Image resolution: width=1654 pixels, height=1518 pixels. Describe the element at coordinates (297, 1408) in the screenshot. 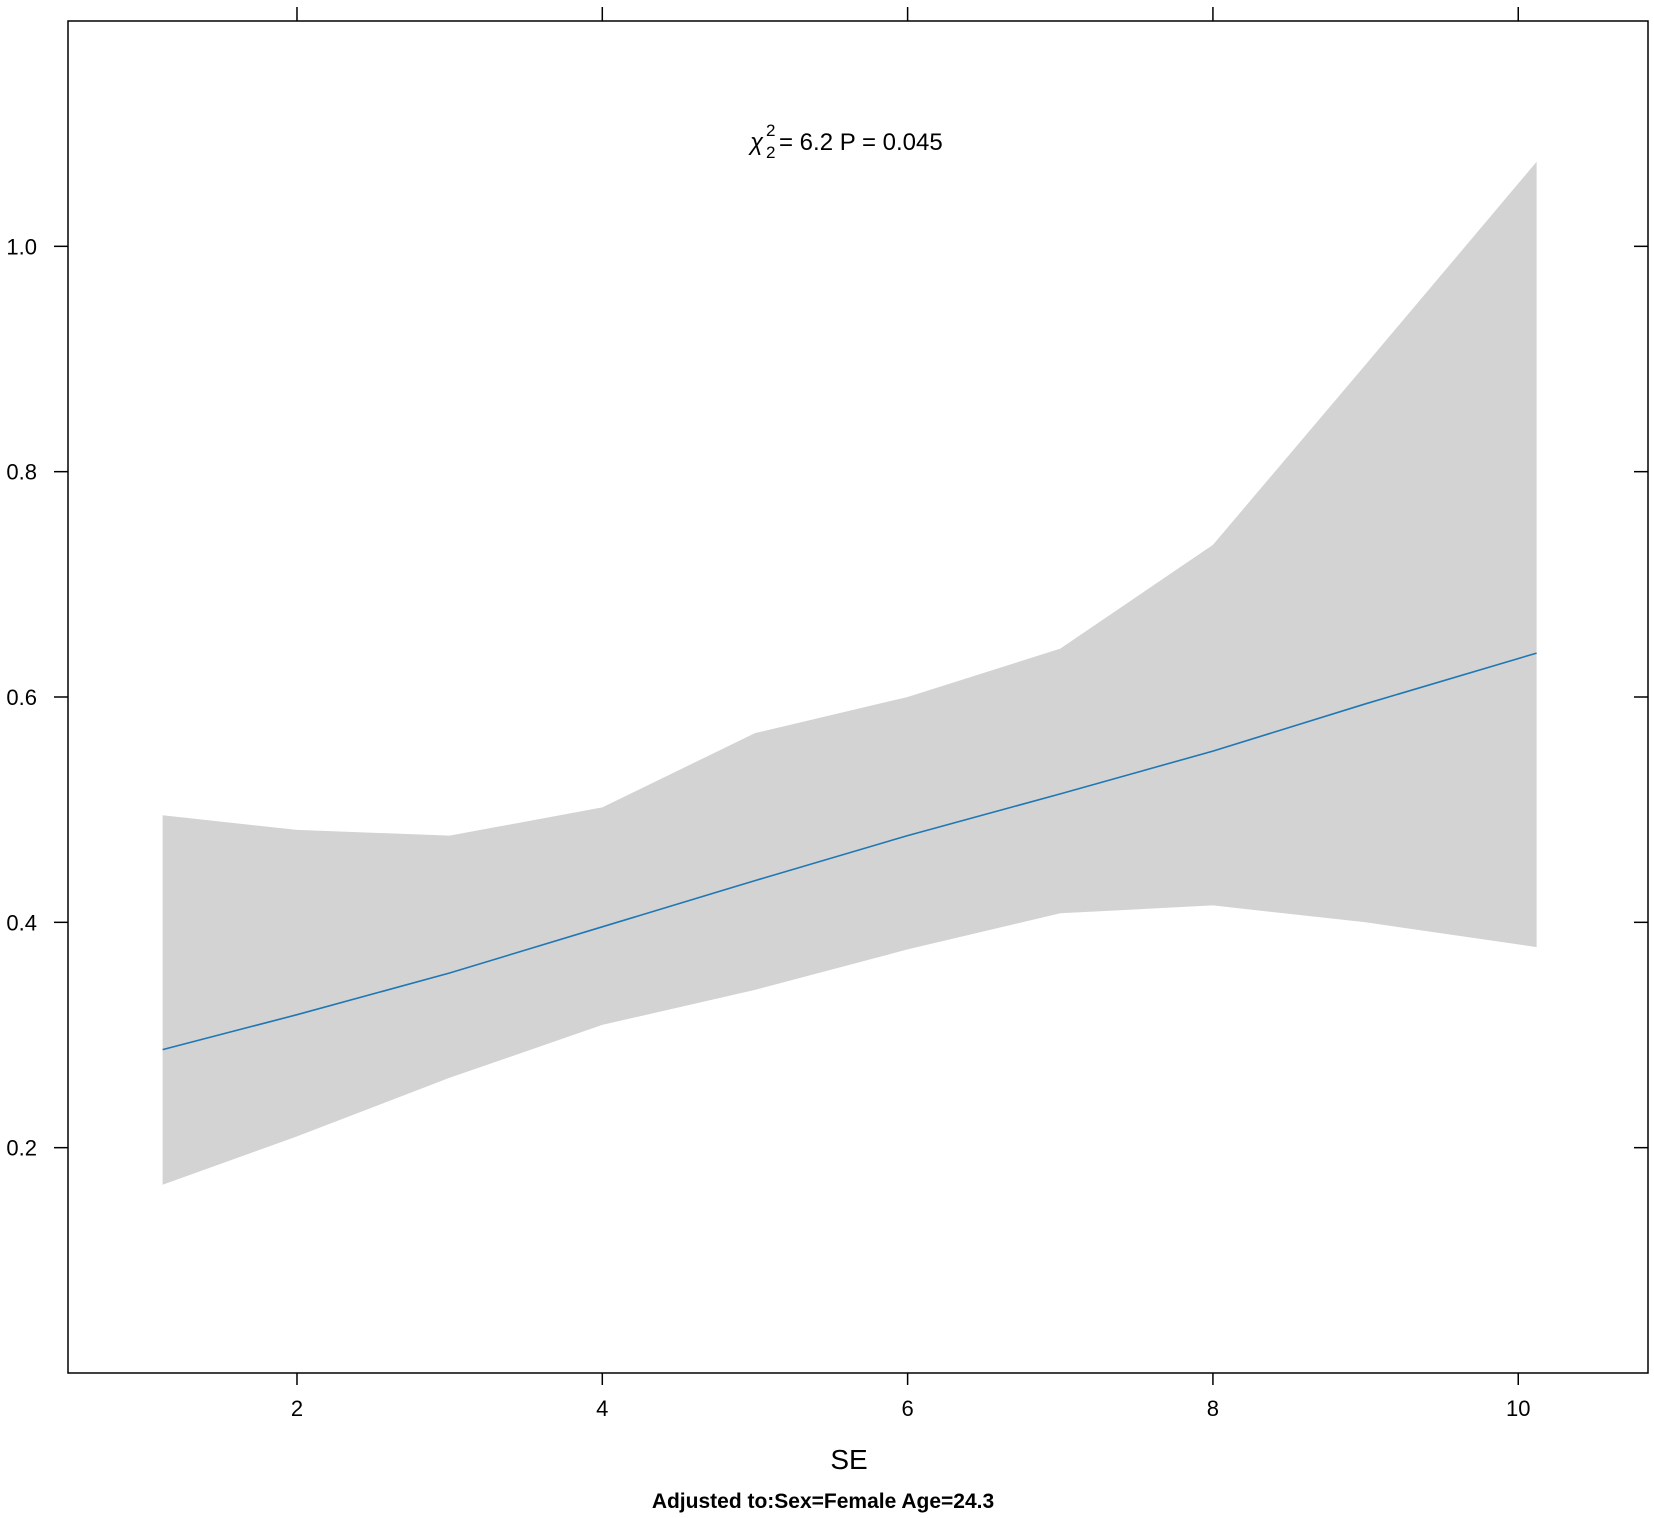

I see `x-tick-label: 2` at that location.